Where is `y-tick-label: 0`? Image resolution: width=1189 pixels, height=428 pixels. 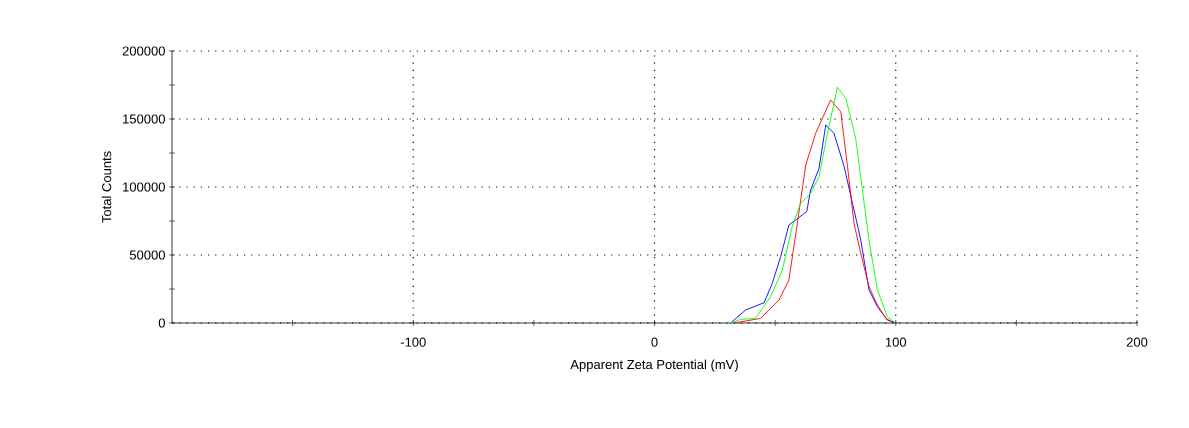 y-tick-label: 0 is located at coordinates (161, 323).